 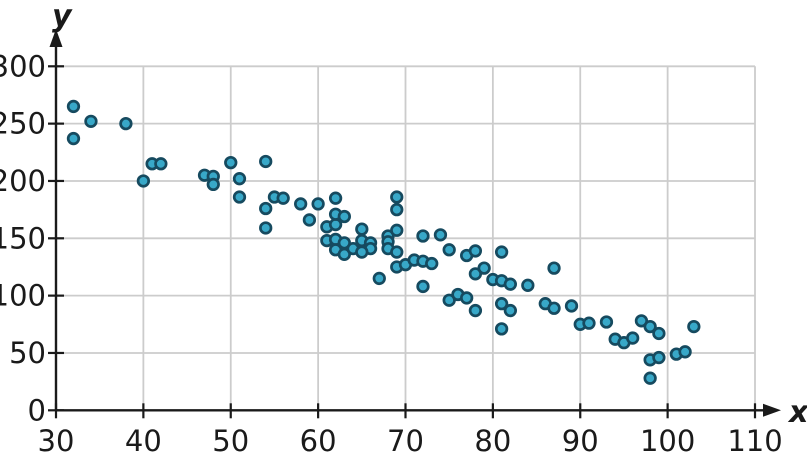 What do you see at coordinates (62, 17) in the screenshot?
I see `y-axis-title: y` at bounding box center [62, 17].